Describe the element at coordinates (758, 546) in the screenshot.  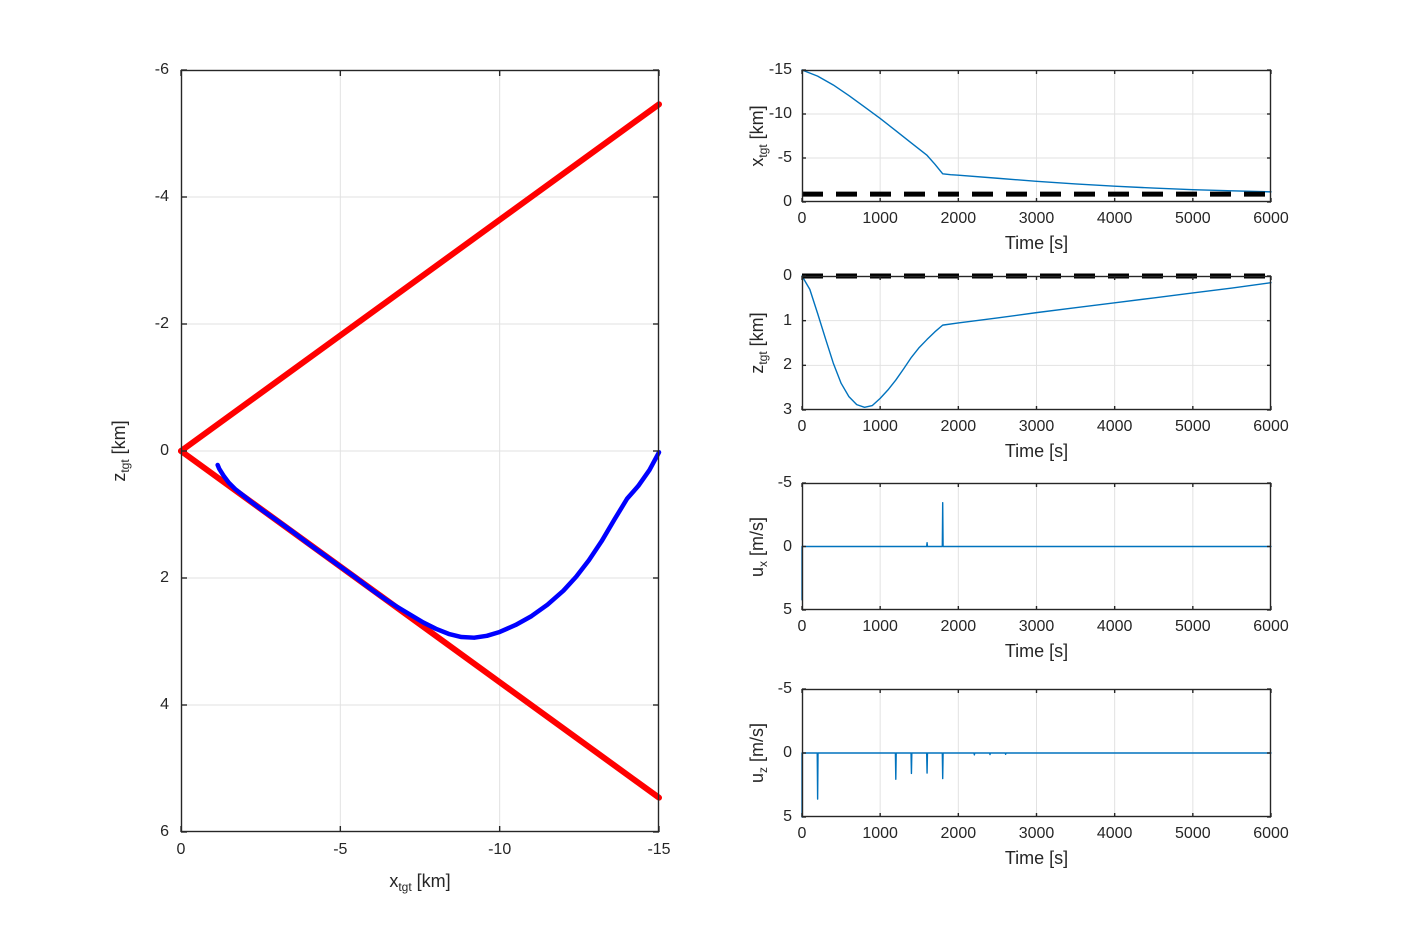
I see `y-axis-label: ux [m/s]` at that location.